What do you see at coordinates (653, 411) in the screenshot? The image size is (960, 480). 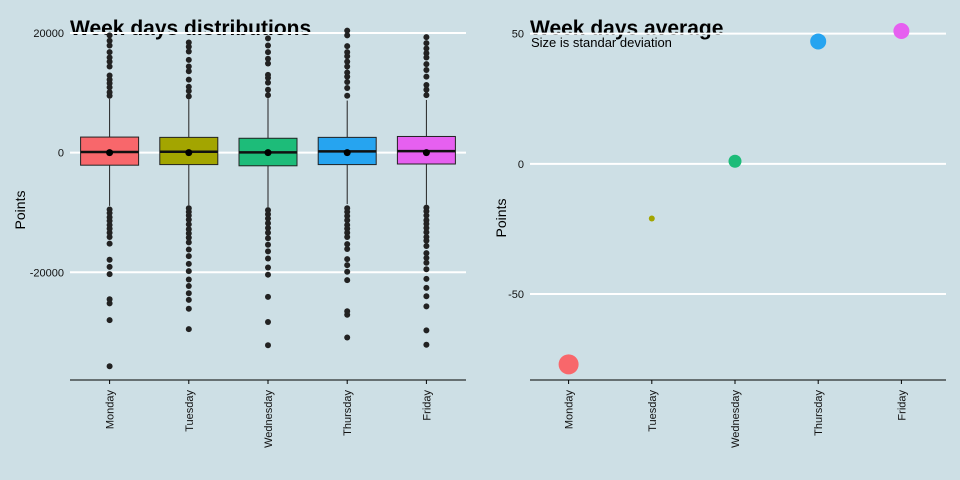 I see `right-x-tick-label-tuesday: Tuesday` at bounding box center [653, 411].